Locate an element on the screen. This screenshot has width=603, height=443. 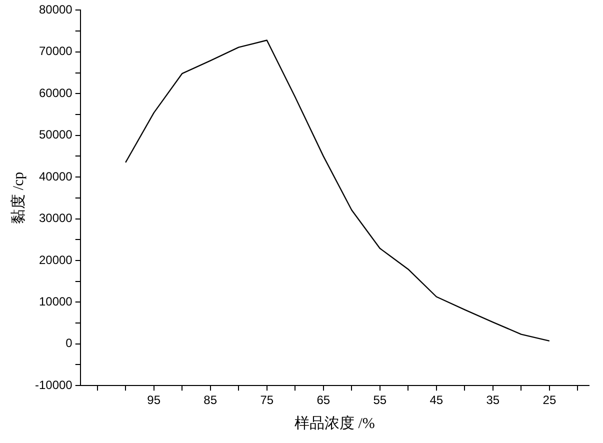
x-axis-title: 样品浓度 /% is located at coordinates (334, 423).